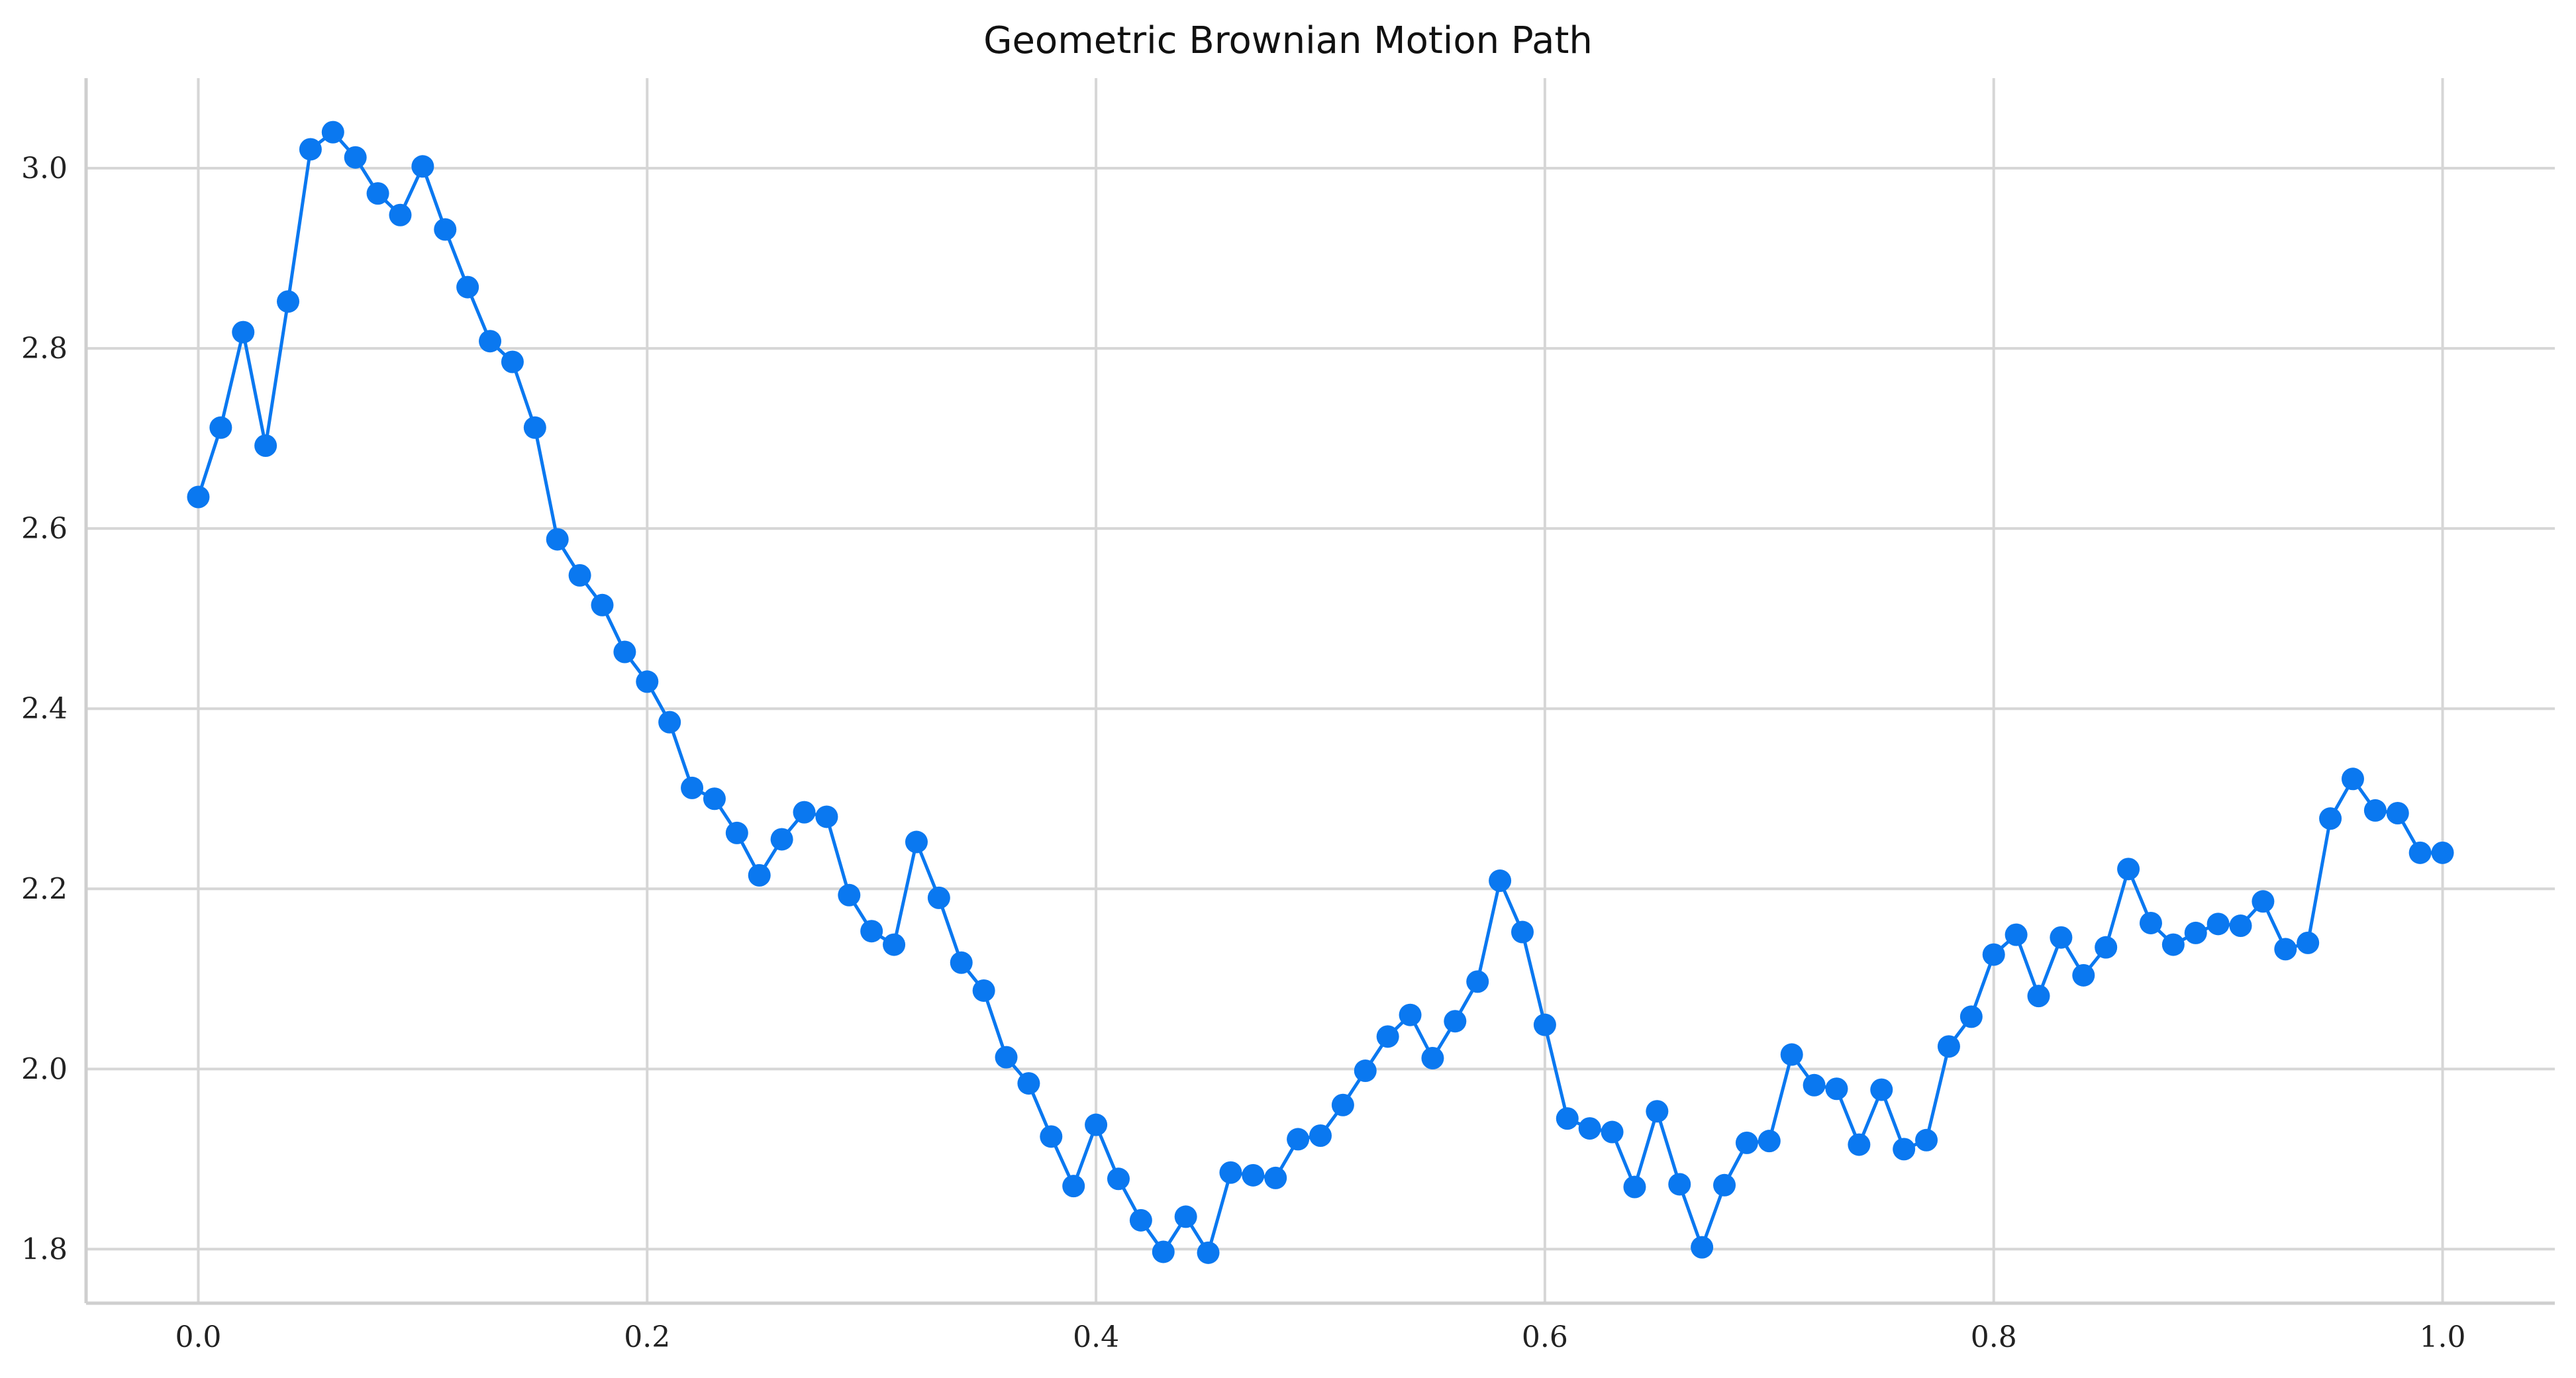 The image size is (2576, 1378). What do you see at coordinates (44, 1249) in the screenshot?
I see `y-tick-label: 1.8` at bounding box center [44, 1249].